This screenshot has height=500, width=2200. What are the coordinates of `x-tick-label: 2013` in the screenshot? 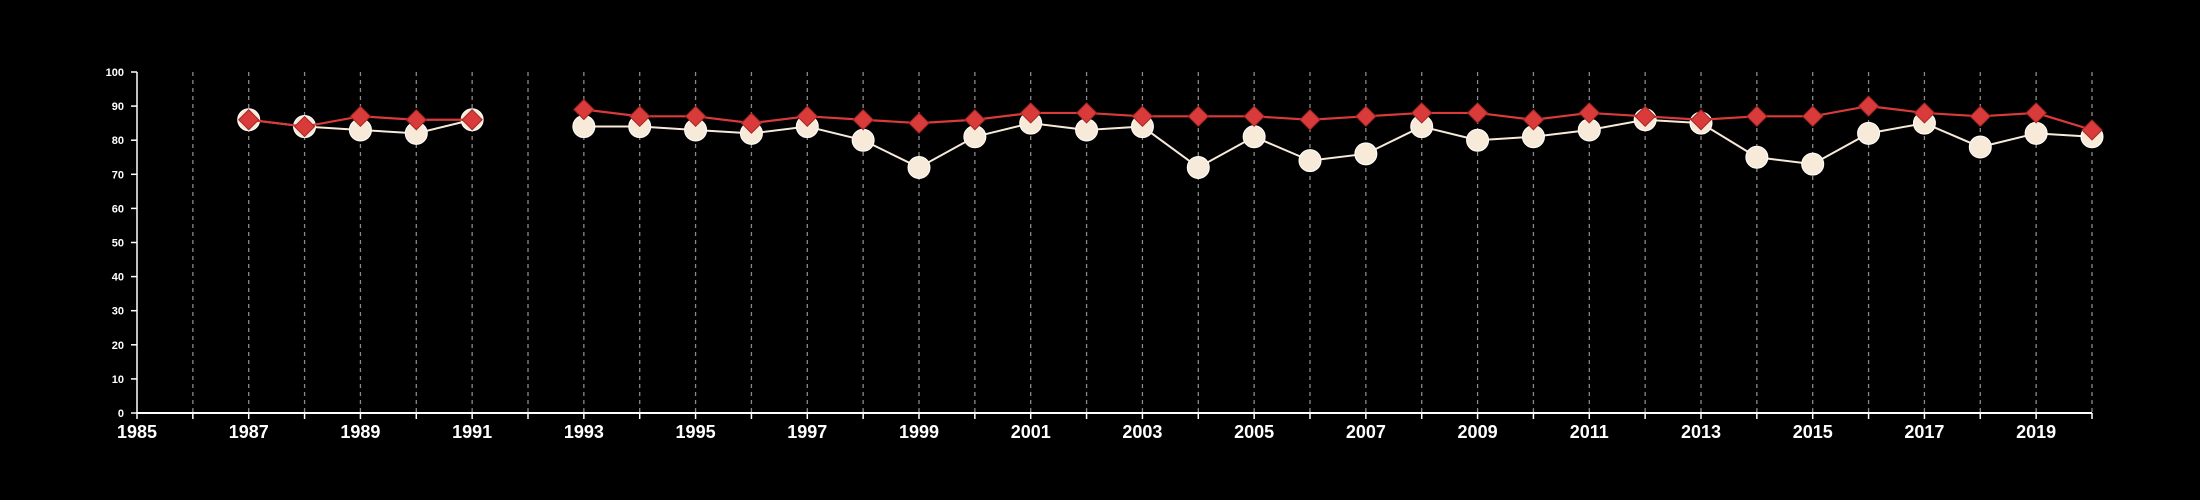 It's located at (1701, 432).